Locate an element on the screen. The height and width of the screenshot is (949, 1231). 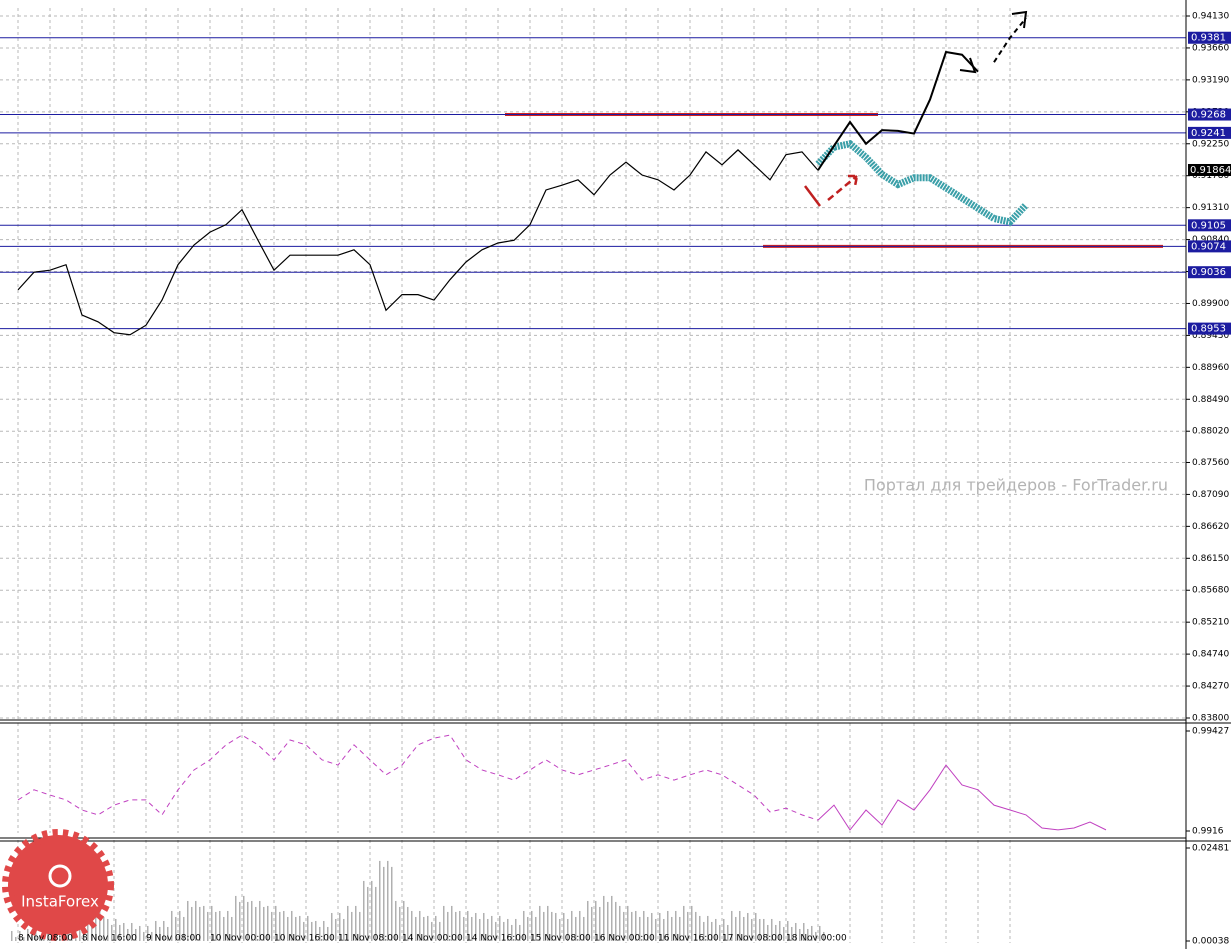
red-arrow is located at coordinates (843, 187).